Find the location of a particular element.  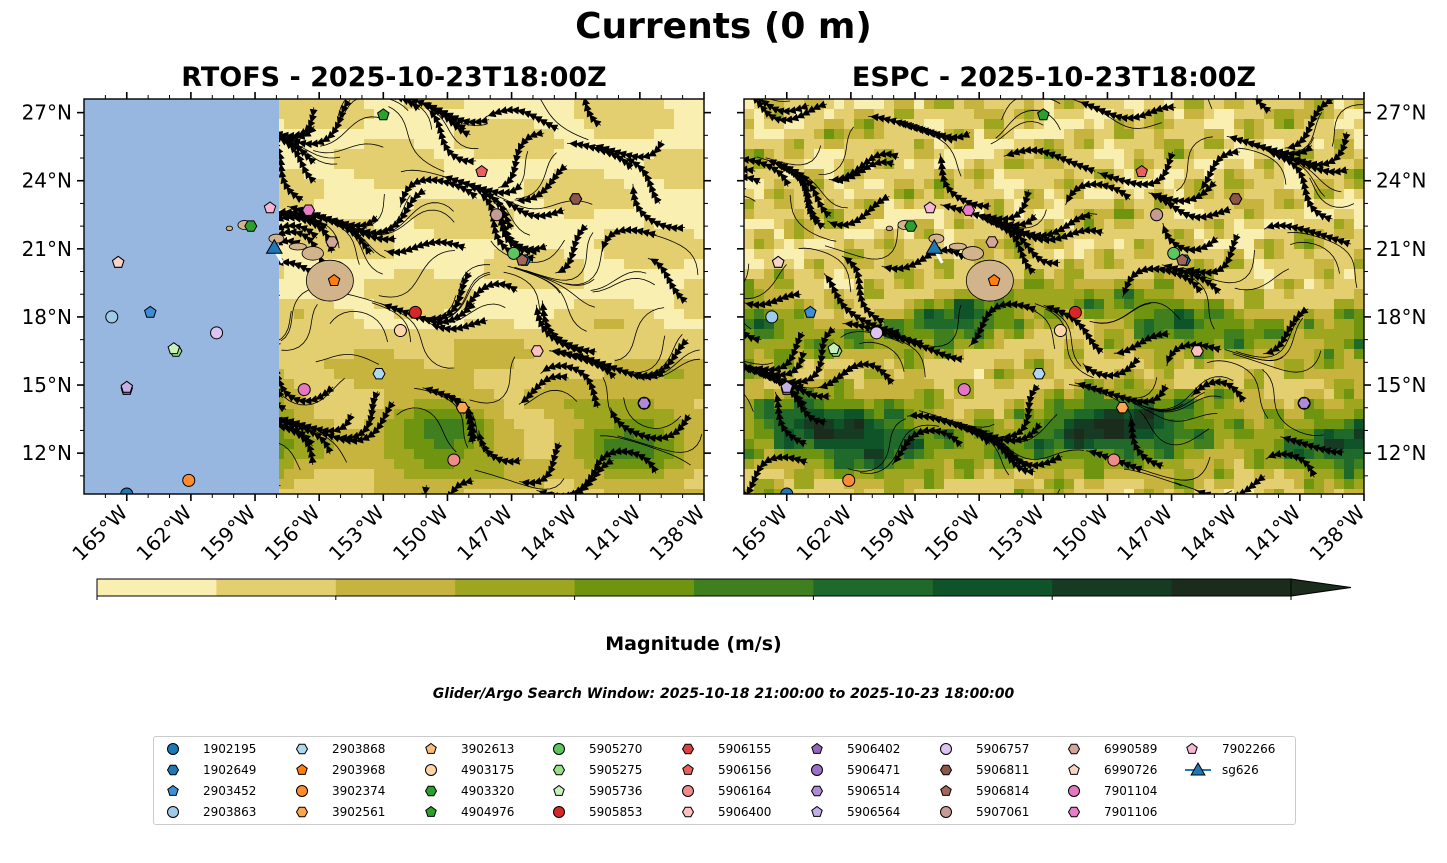

legend-label: 5906164 is located at coordinates (745, 791).